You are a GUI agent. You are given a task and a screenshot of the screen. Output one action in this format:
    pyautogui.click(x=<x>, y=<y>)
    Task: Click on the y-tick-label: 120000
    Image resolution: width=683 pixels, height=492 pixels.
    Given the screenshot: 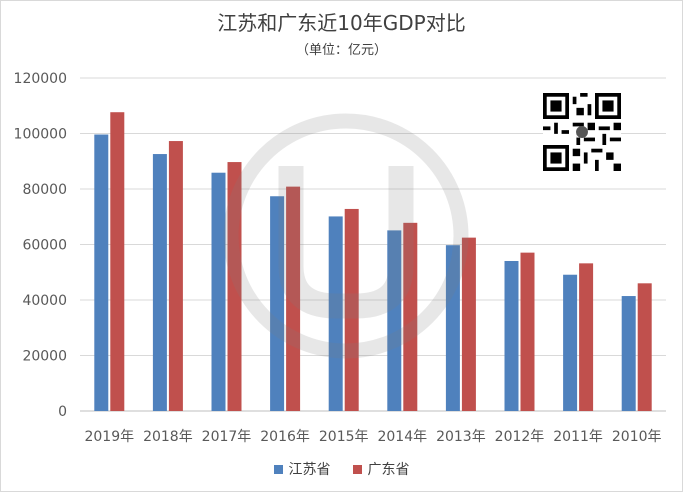 What is the action you would take?
    pyautogui.click(x=40, y=79)
    